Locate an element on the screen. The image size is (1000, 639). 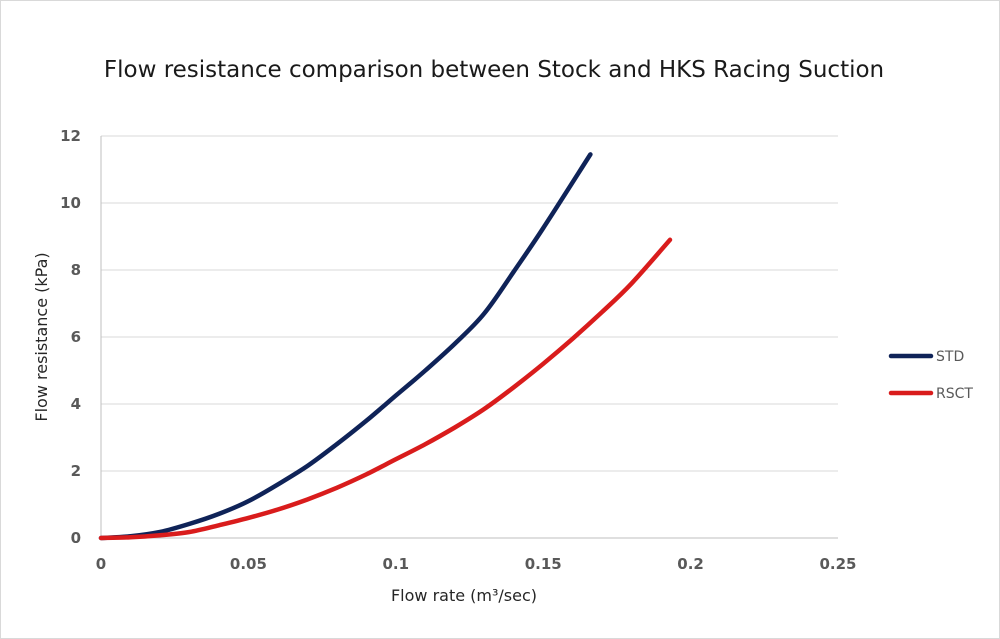
x-tick-label: 0.25 is located at coordinates (837, 564).